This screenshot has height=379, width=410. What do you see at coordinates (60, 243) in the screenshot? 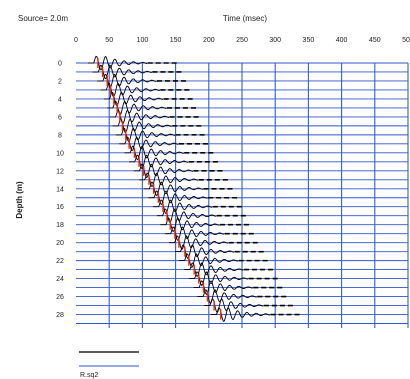
I see `y-tick-label: 20` at bounding box center [60, 243].